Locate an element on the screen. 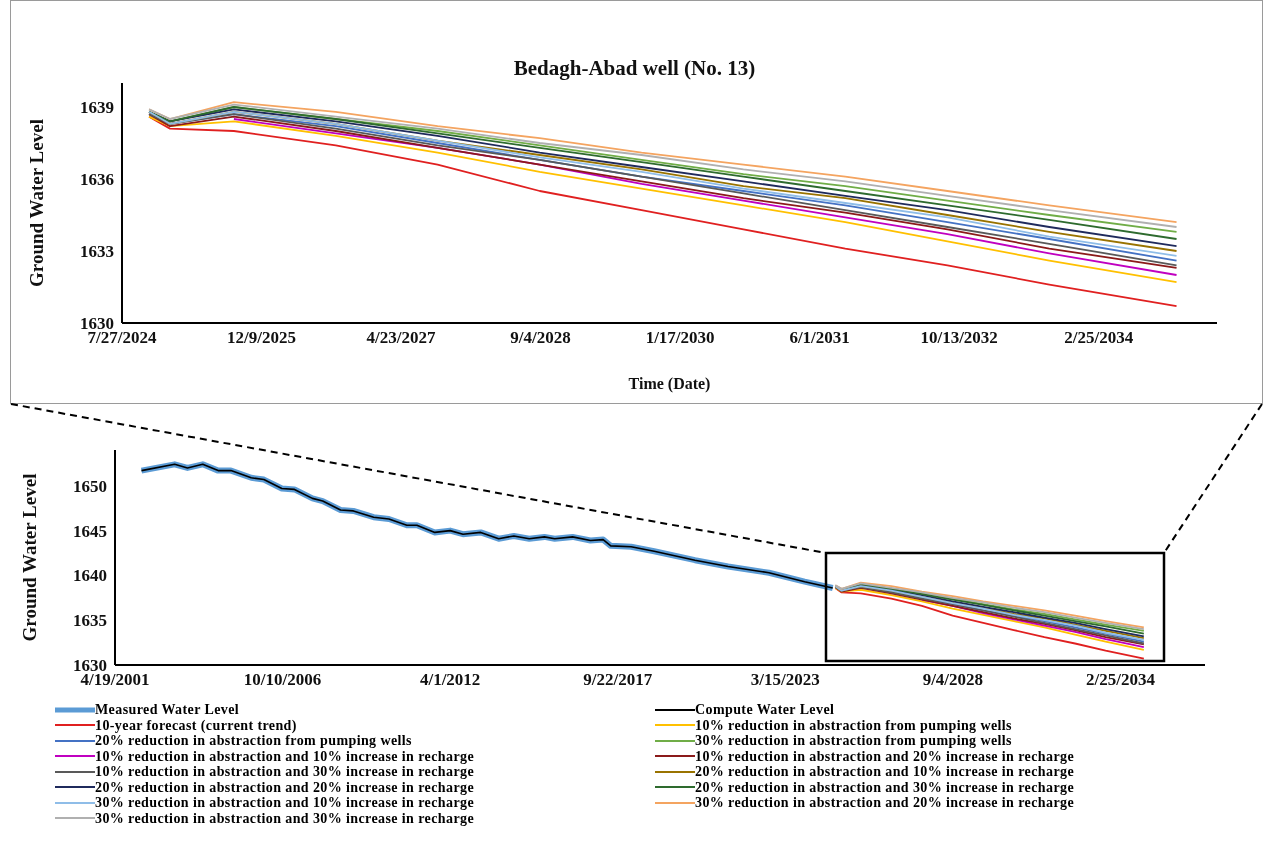 The height and width of the screenshot is (848, 1269). legend-label: Measured Water Level is located at coordinates (167, 710).